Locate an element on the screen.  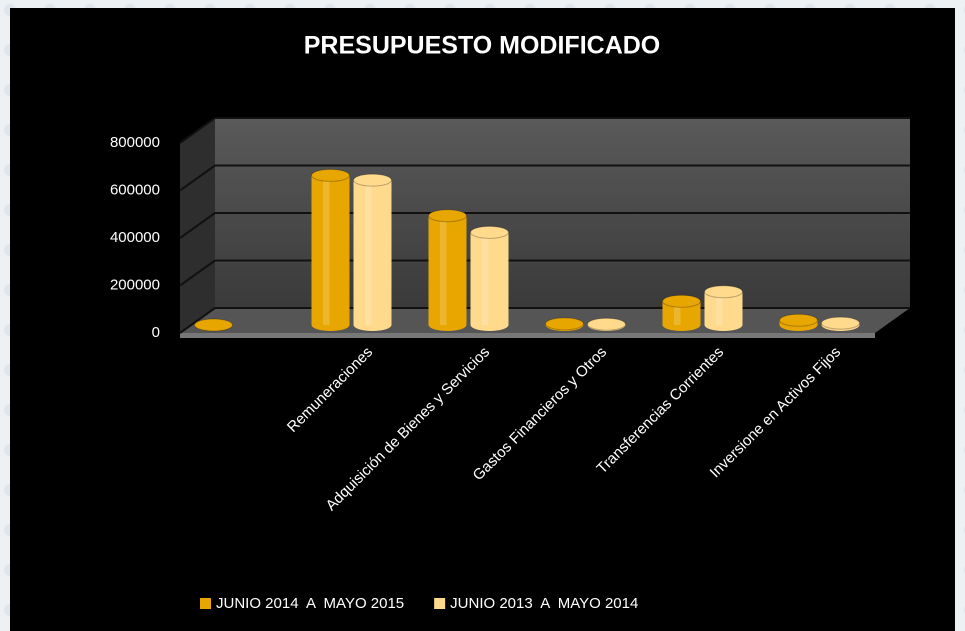
y-tick-label: 800000 is located at coordinates (135, 142).